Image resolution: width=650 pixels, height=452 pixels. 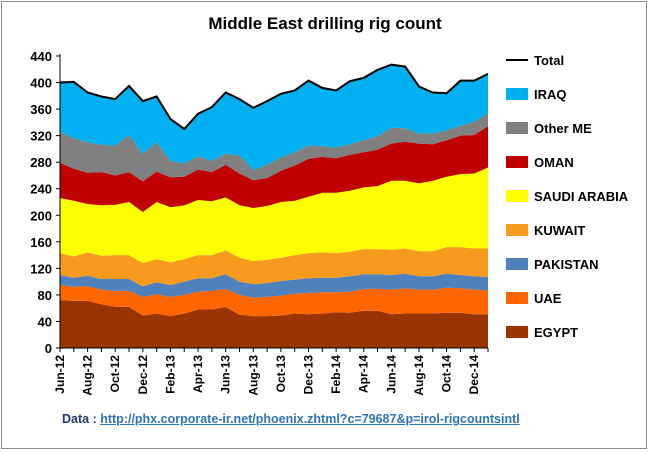 I want to click on legend-label-oman: OMAN, so click(x=554, y=162).